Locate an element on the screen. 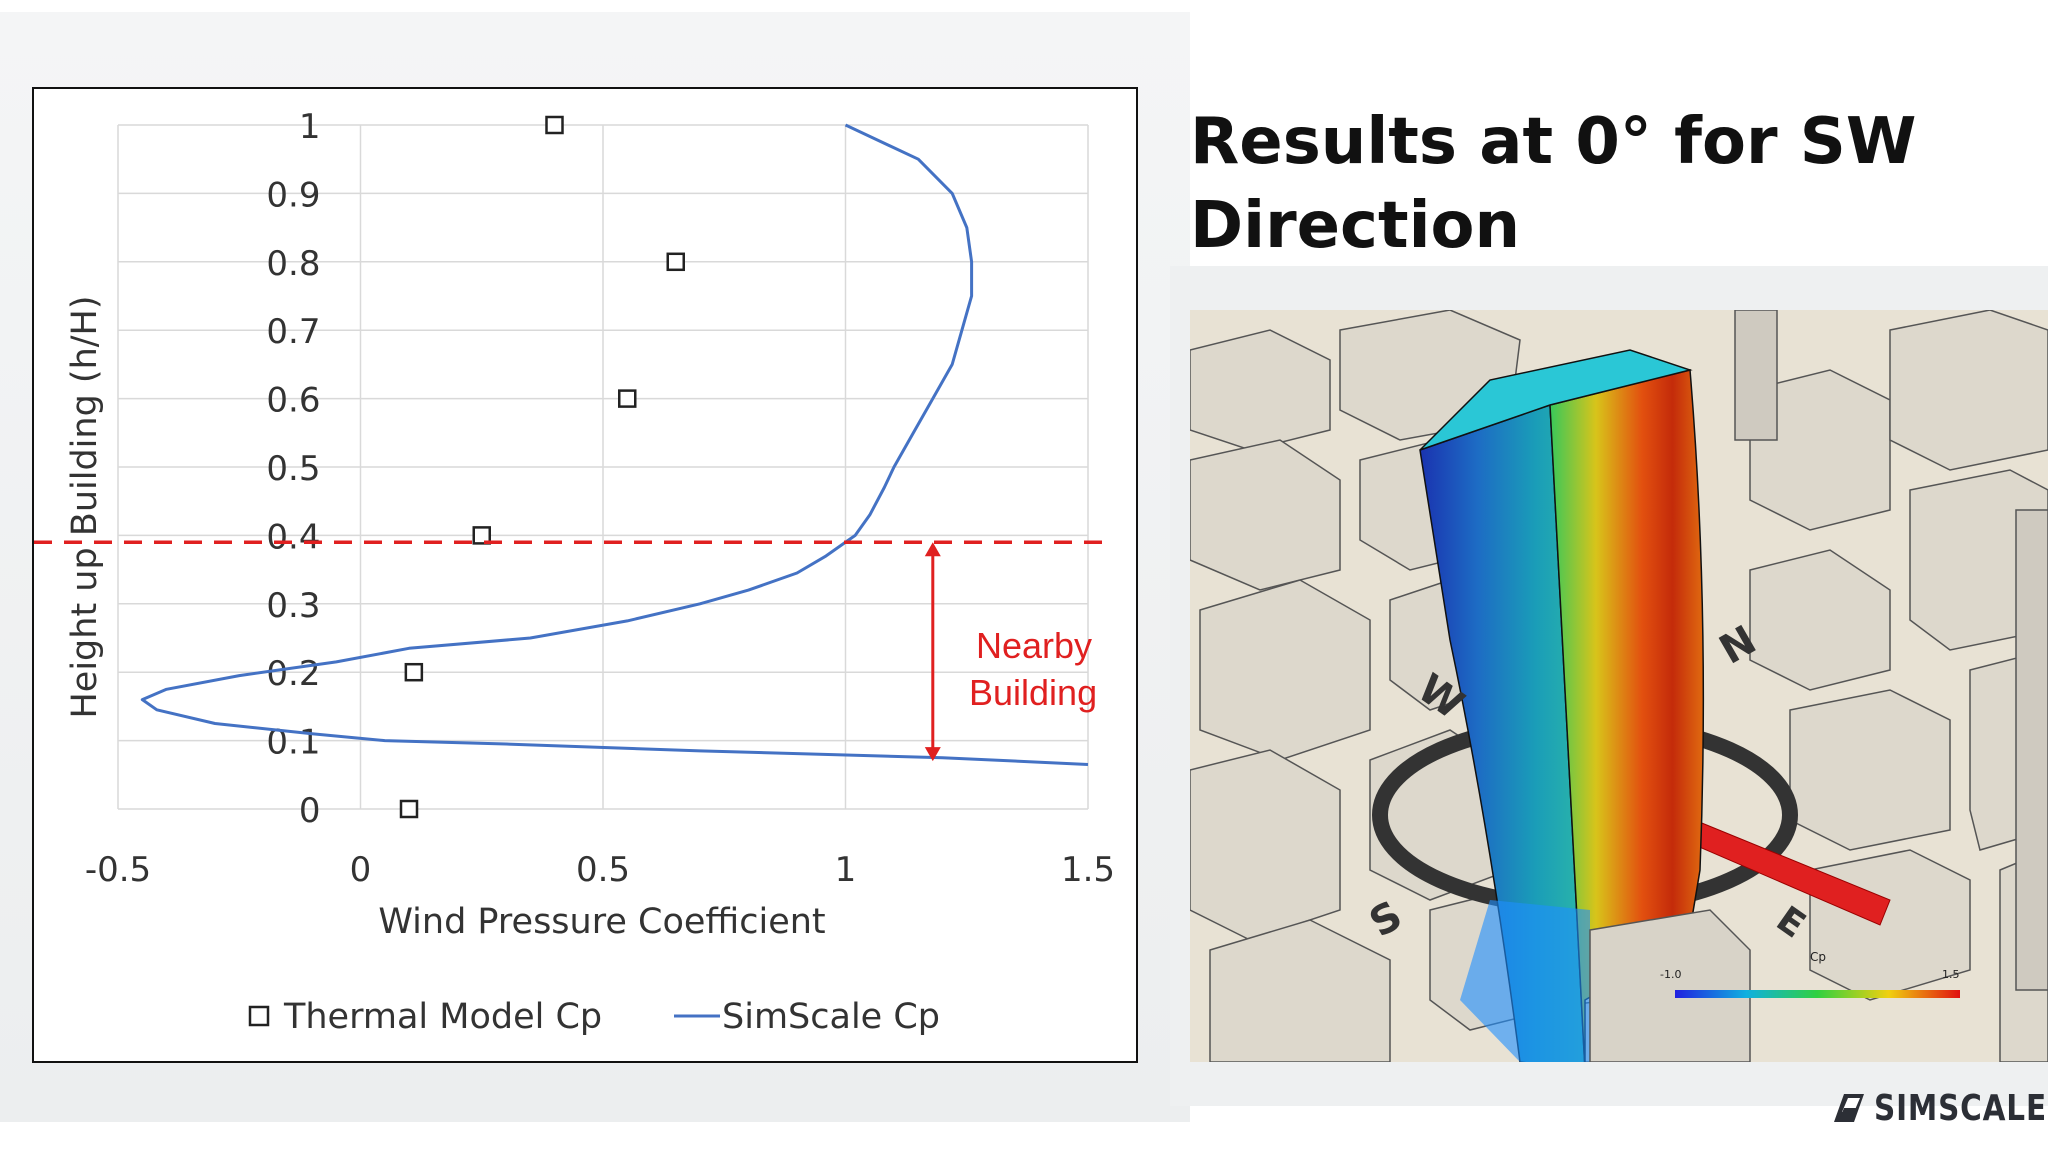  y-tick-label: 0 is located at coordinates (310, 811).